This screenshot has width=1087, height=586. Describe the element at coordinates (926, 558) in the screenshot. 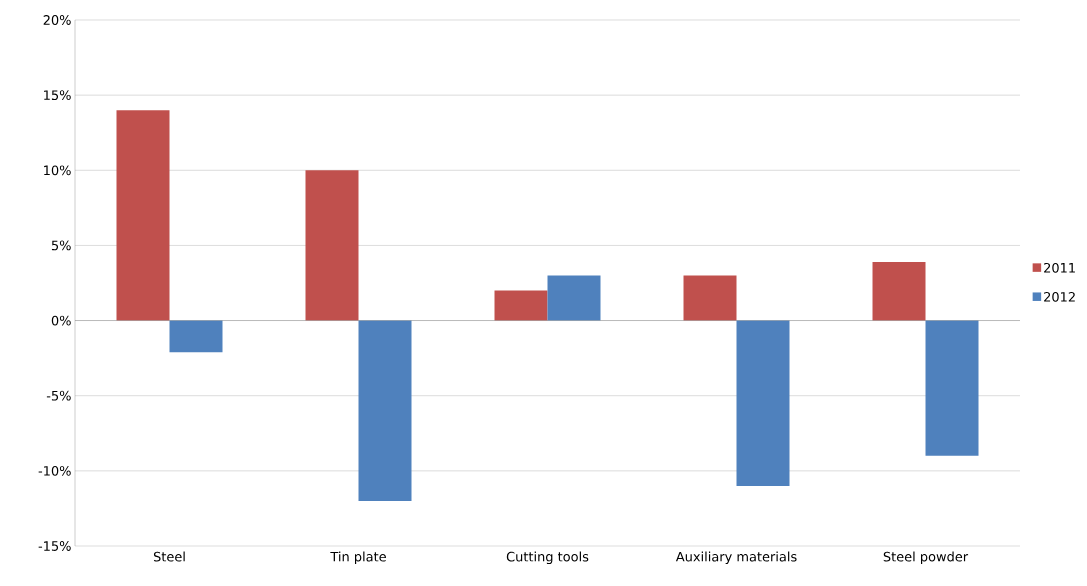

I see `x-tick-label: Steel powder` at that location.